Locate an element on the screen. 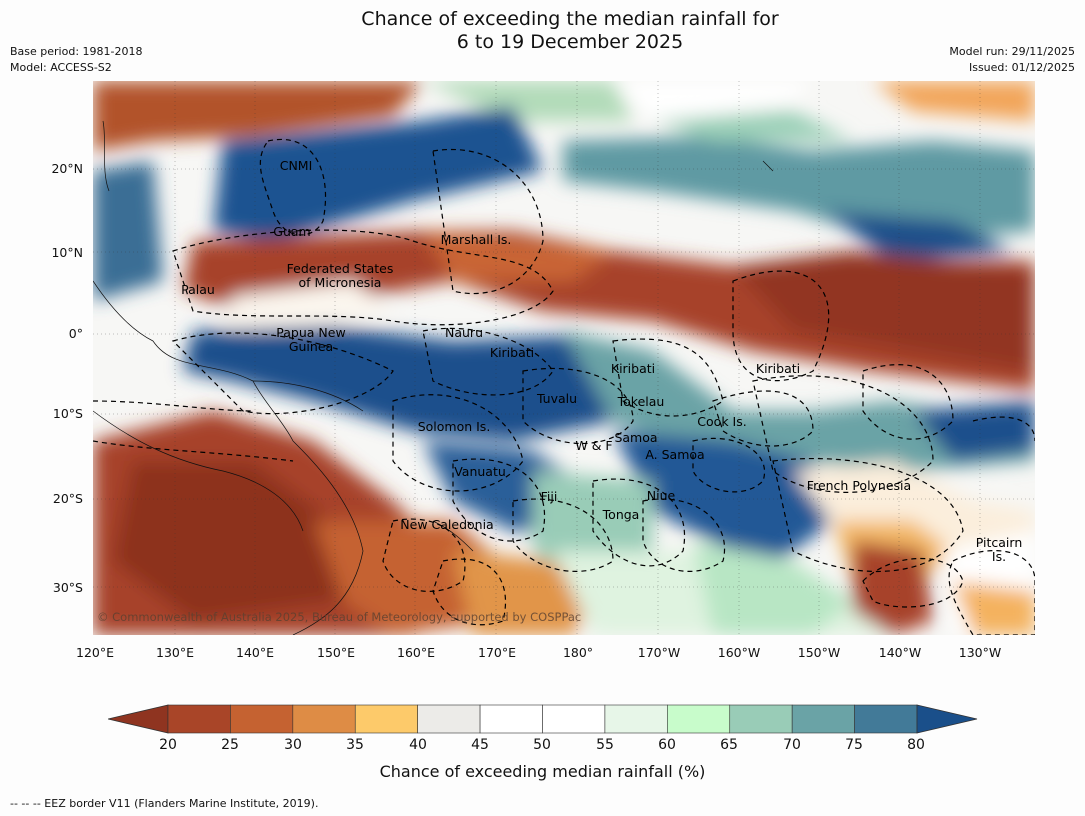  lon-label-160e: 160°E is located at coordinates (416, 652).